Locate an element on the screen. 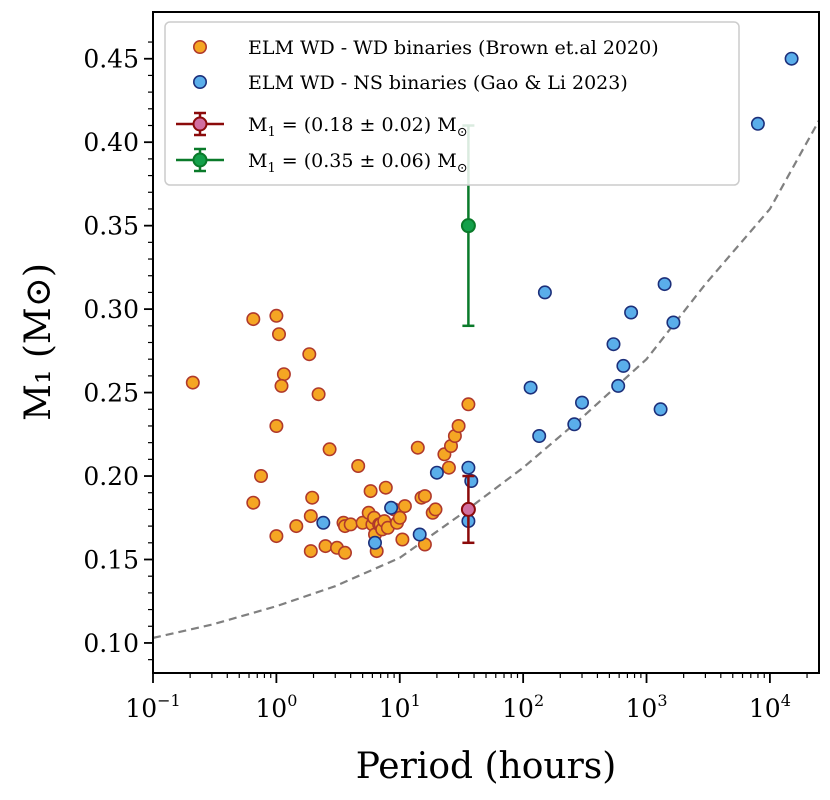 The height and width of the screenshot is (800, 830). x-tick-label: 10³ is located at coordinates (647, 707).